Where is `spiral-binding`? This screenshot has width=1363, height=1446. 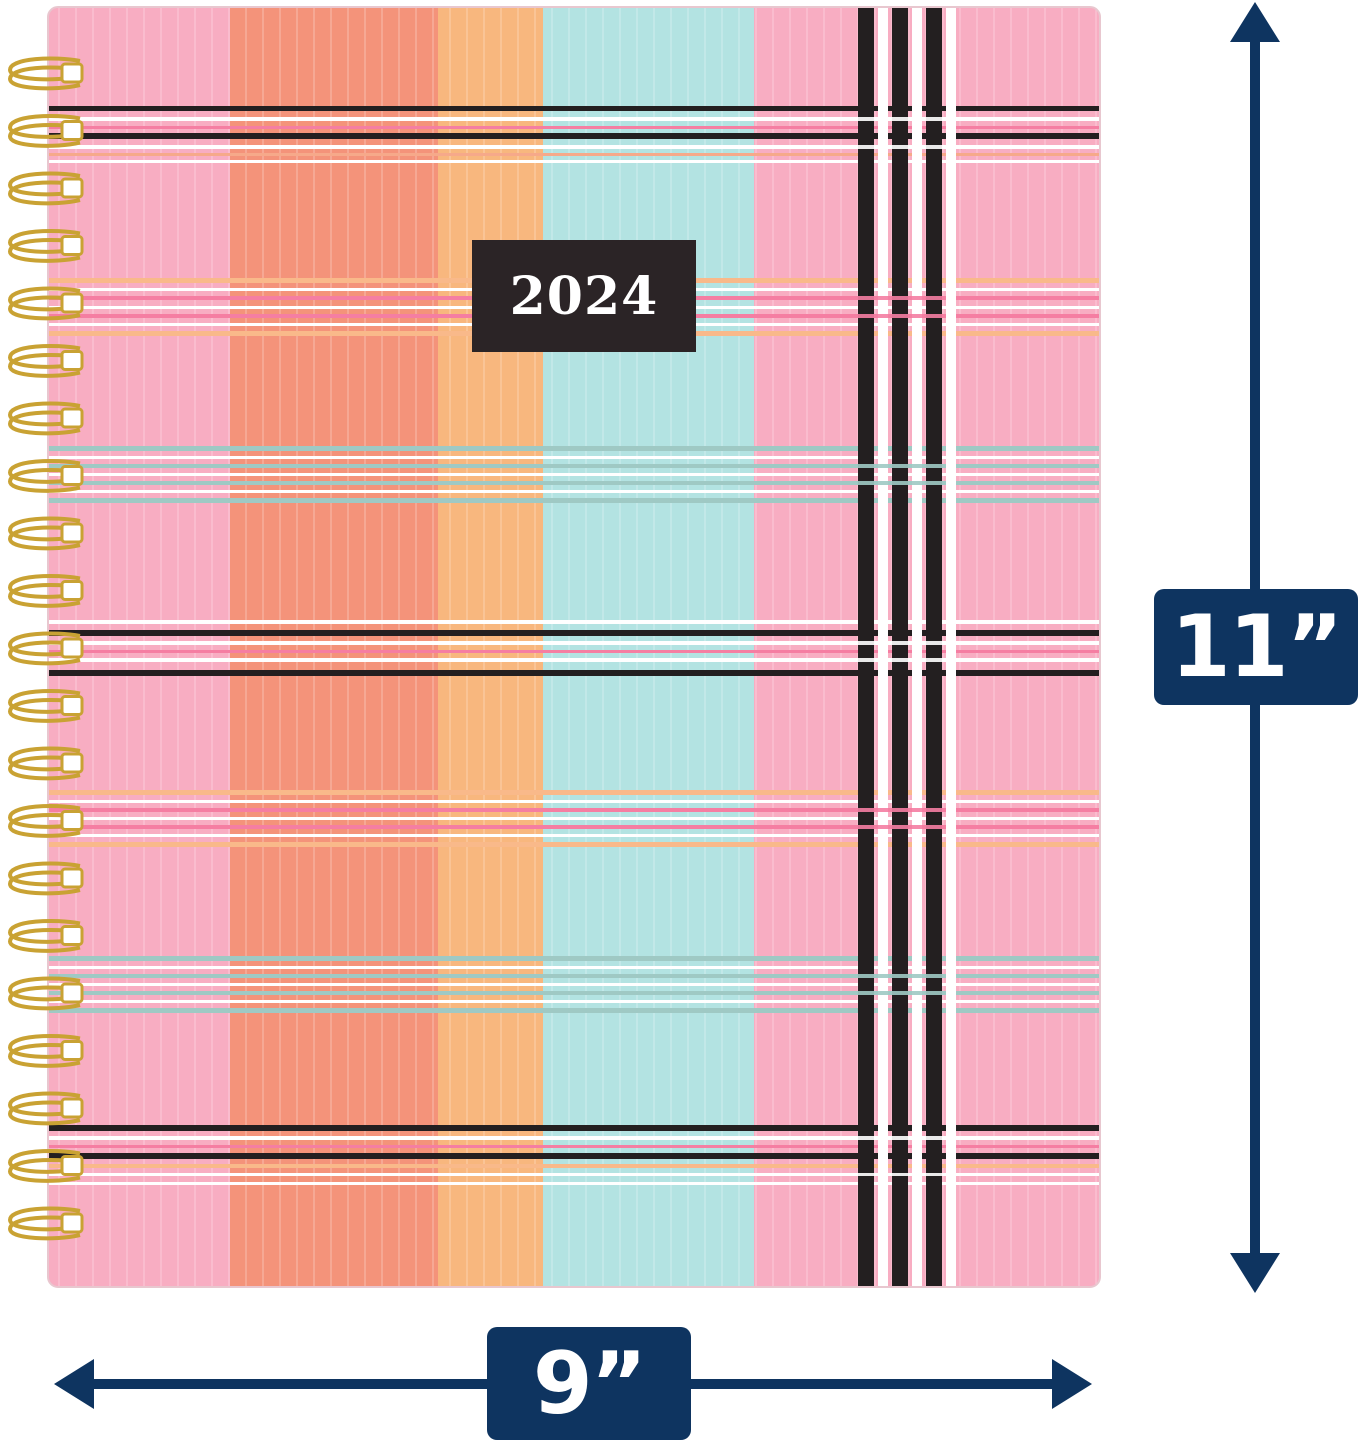 spiral-binding is located at coordinates (45, 648).